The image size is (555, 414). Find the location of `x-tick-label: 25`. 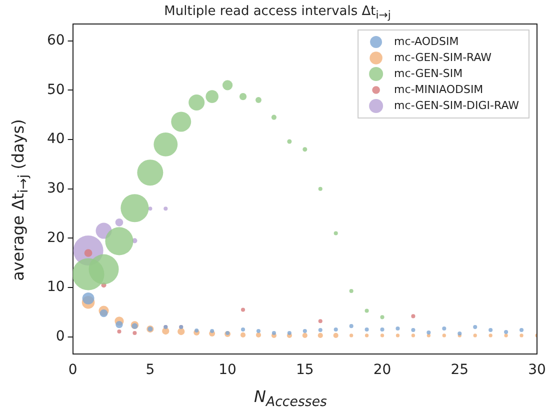

x-tick-label: 25 is located at coordinates (459, 370).